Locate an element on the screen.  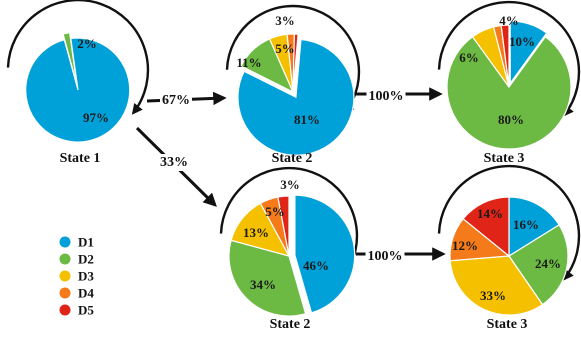
legend-label-d5: D5 is located at coordinates (86, 310).